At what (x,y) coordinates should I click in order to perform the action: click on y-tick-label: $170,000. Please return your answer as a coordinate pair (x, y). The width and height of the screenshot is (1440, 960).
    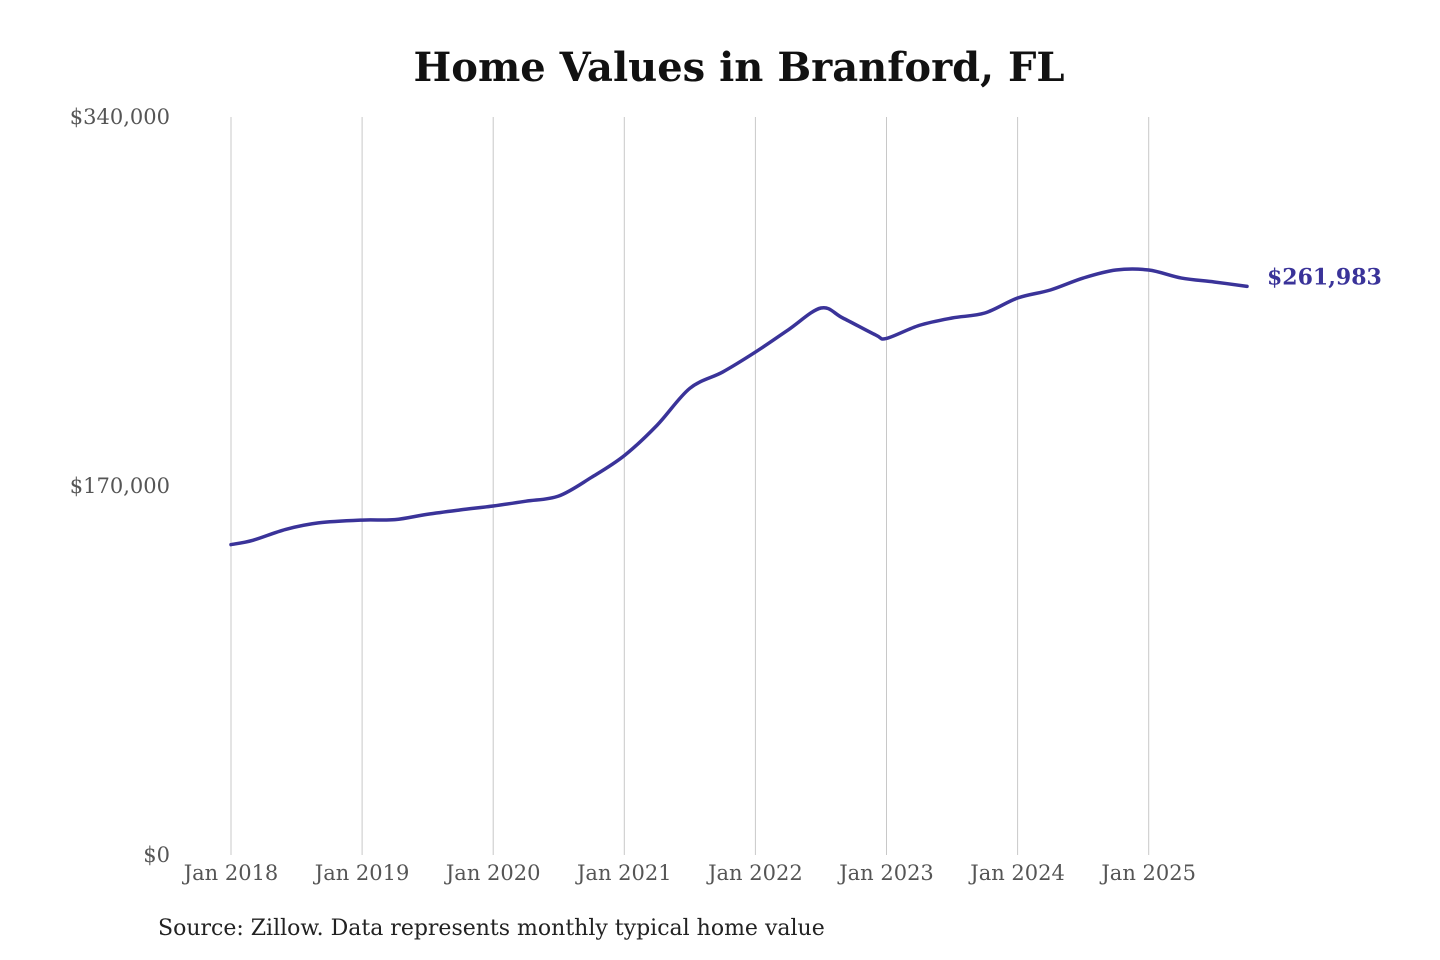
    Looking at the image, I should click on (120, 486).